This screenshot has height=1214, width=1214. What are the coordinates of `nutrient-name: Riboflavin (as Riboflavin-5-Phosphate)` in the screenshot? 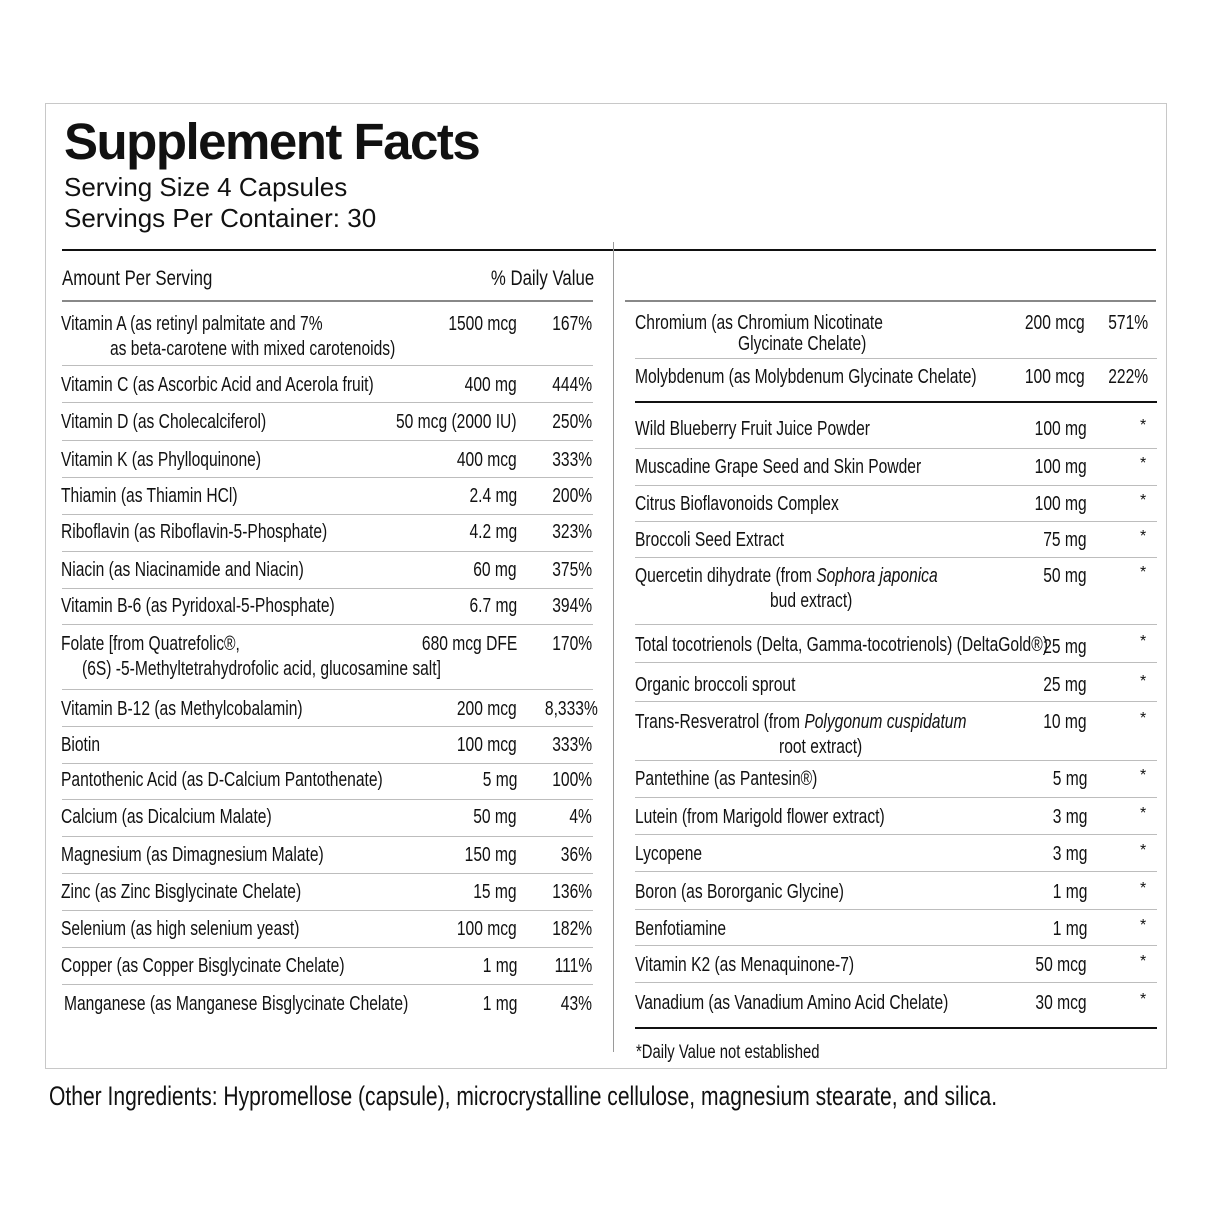 It's located at (194, 532).